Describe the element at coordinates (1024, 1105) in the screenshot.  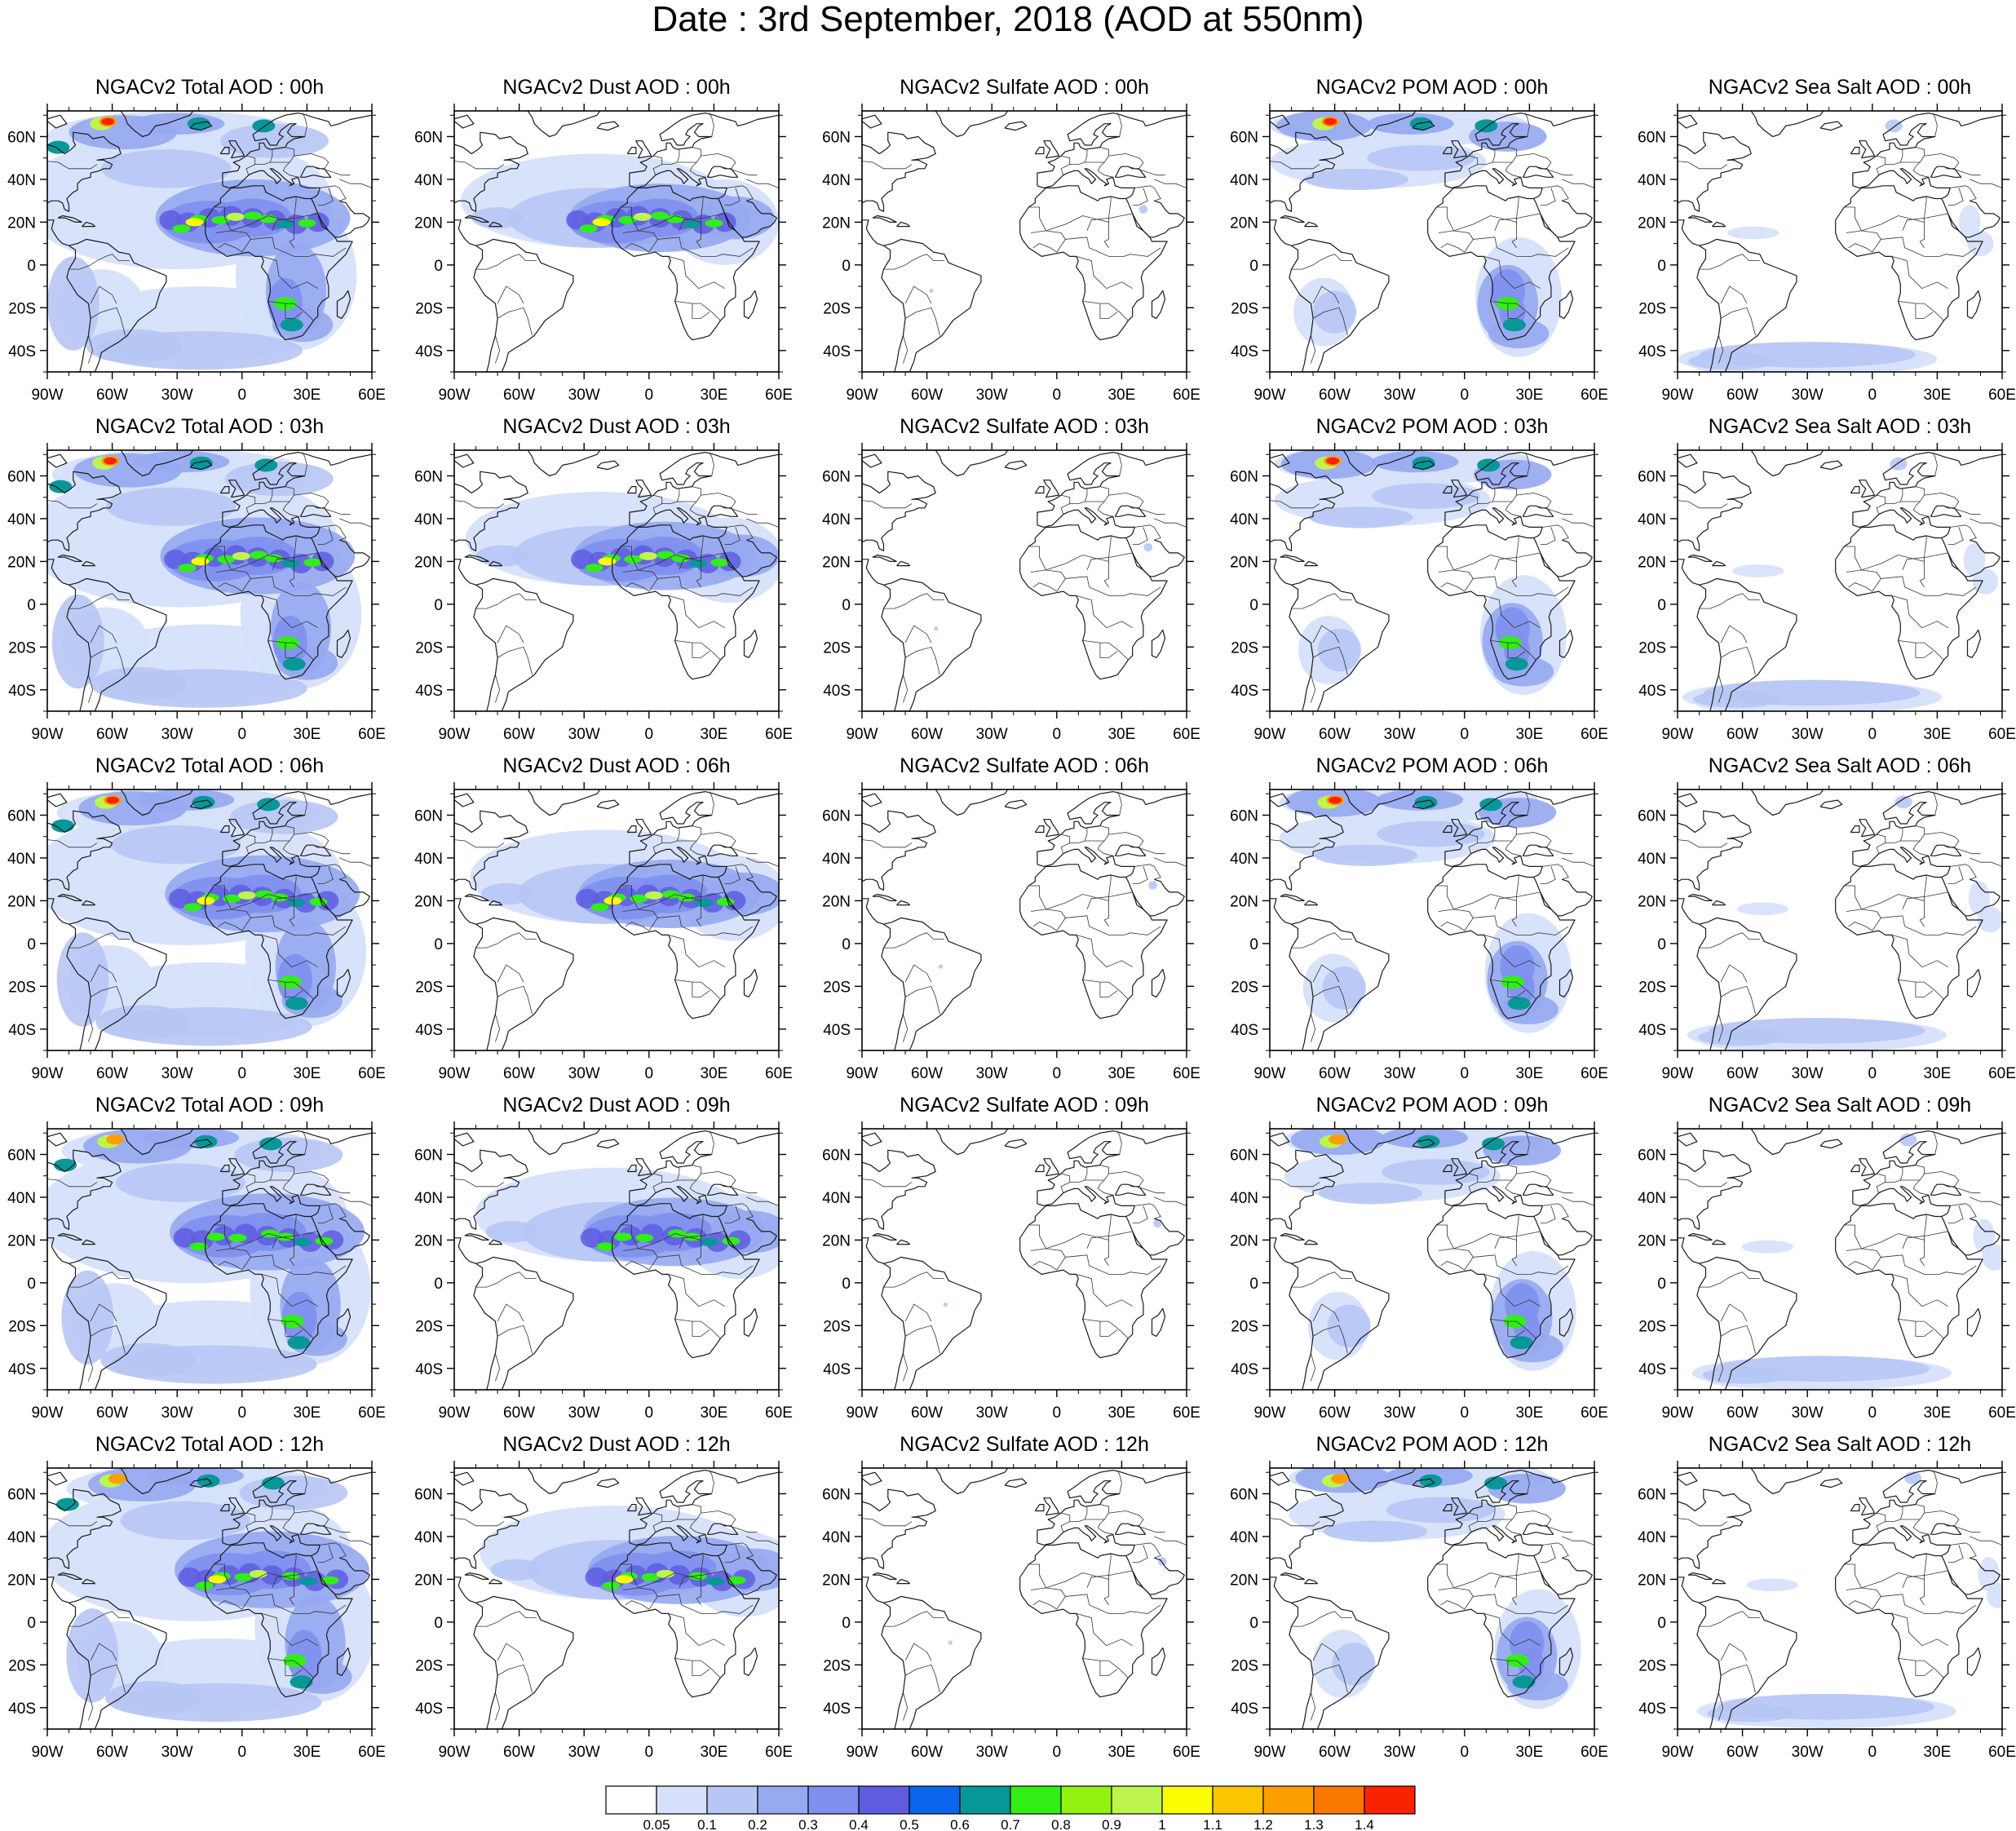
I see `panel-title: NGACv2 Sulfate AOD : 09h` at that location.